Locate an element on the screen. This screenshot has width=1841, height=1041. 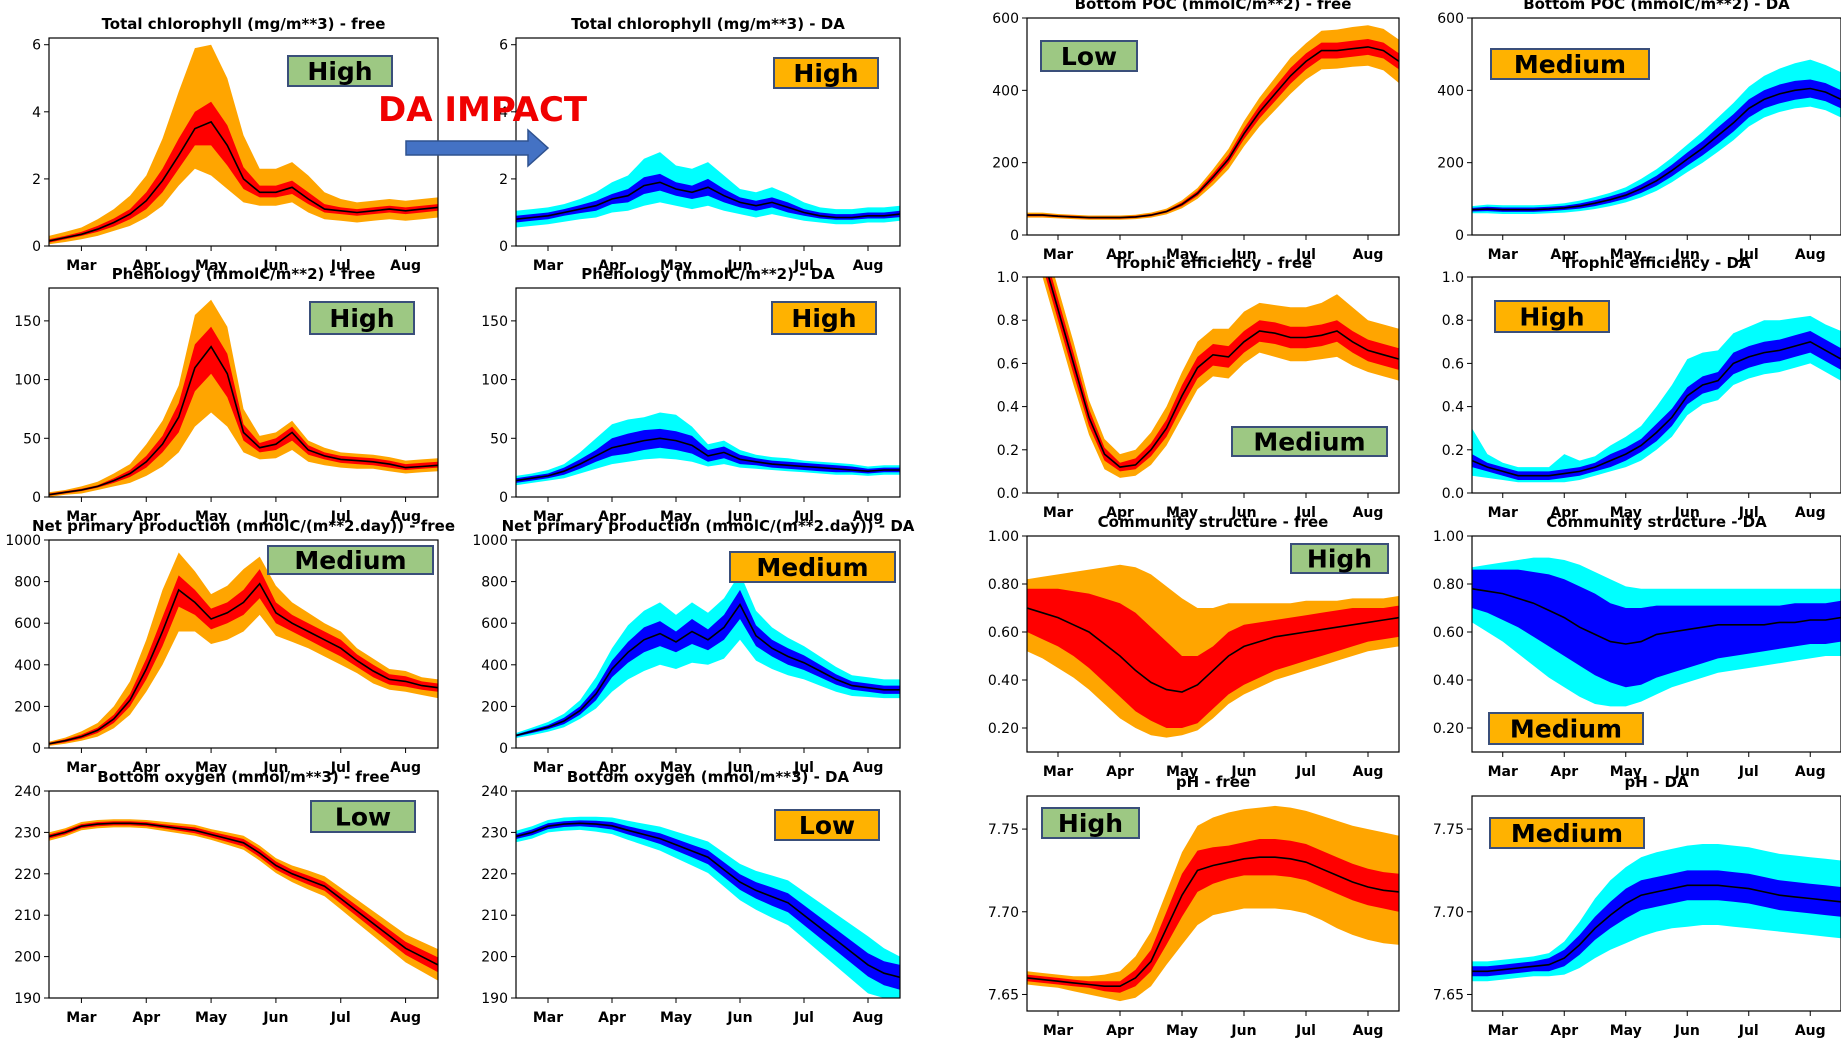
y-tick-label: 100 is located at coordinates (27, 381).